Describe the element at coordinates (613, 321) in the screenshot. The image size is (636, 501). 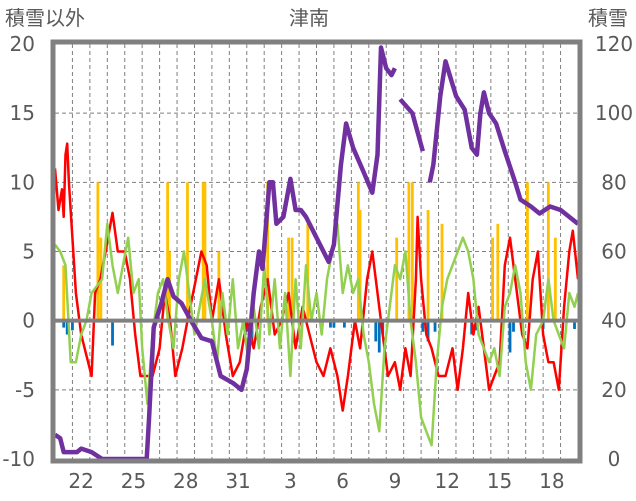
I see `right-tick-label: 40` at that location.